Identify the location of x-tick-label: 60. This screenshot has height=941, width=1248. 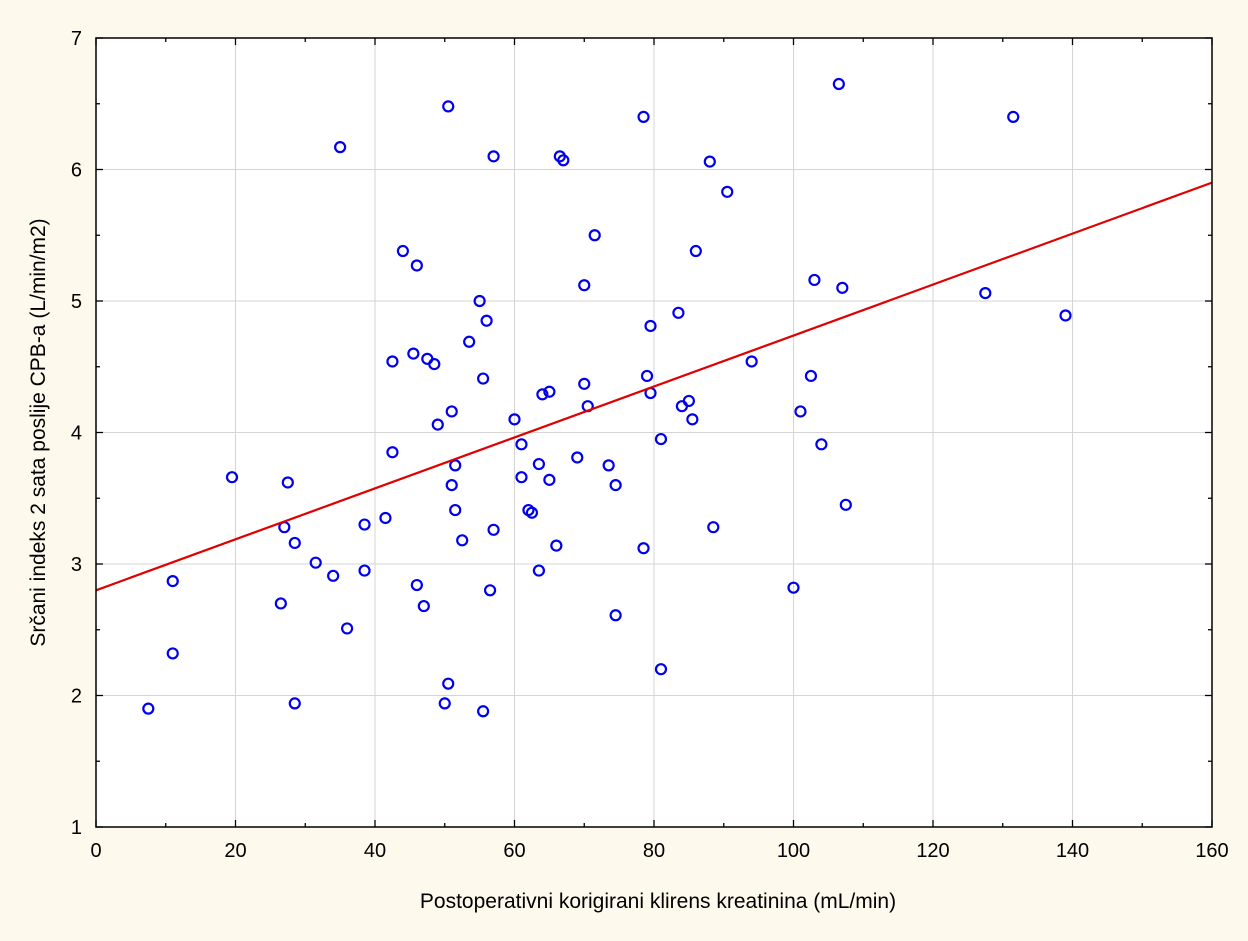
(514, 851).